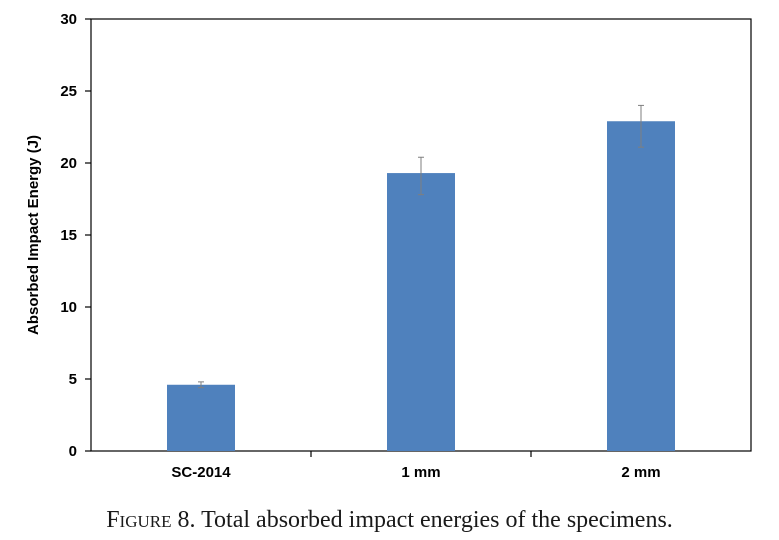  What do you see at coordinates (73, 451) in the screenshot?
I see `y-tick-label: 0` at bounding box center [73, 451].